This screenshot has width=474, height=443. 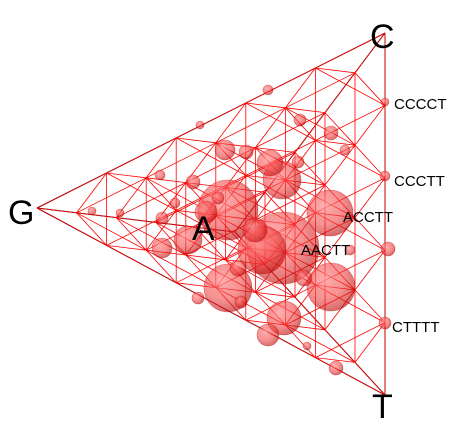 I want to click on vertex-label-g: G, so click(x=21, y=213).